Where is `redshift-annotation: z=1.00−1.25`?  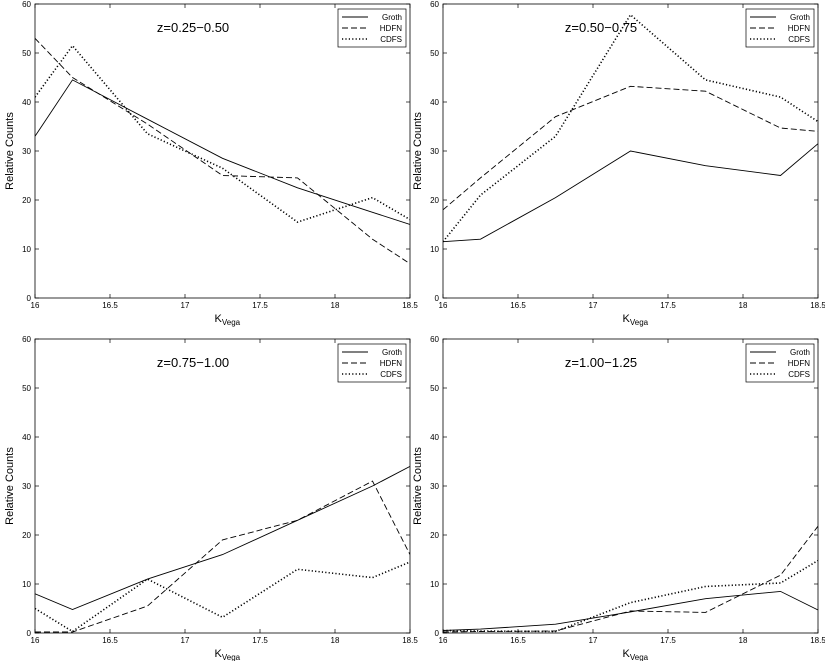
redshift-annotation: z=1.00−1.25 is located at coordinates (601, 362).